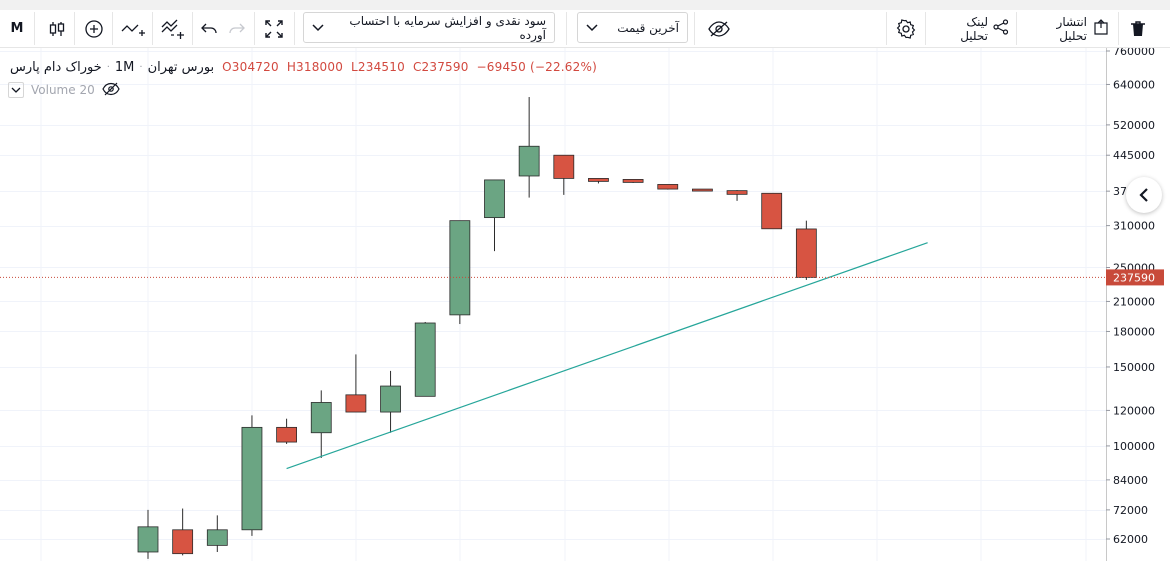  What do you see at coordinates (1134, 331) in the screenshot?
I see `price-tick-label: 180000` at bounding box center [1134, 331].